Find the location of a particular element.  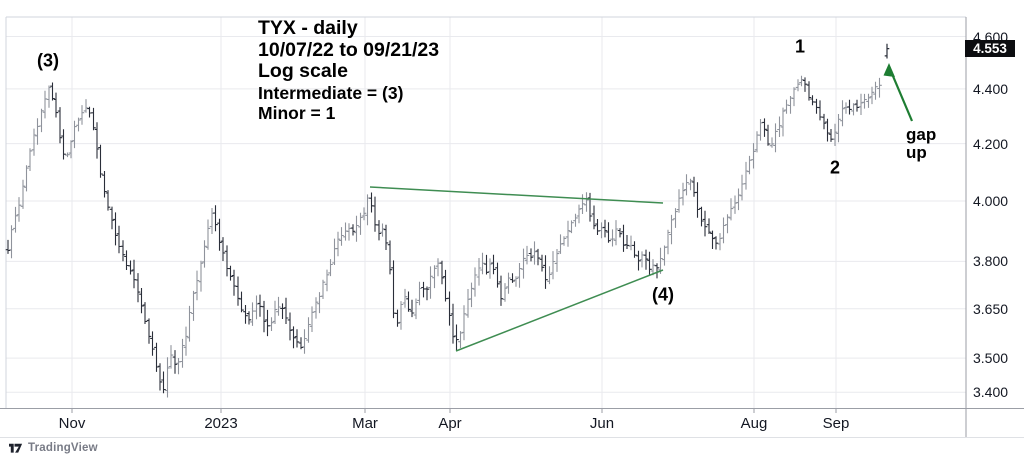

gap-up-label: gap up is located at coordinates (921, 143).